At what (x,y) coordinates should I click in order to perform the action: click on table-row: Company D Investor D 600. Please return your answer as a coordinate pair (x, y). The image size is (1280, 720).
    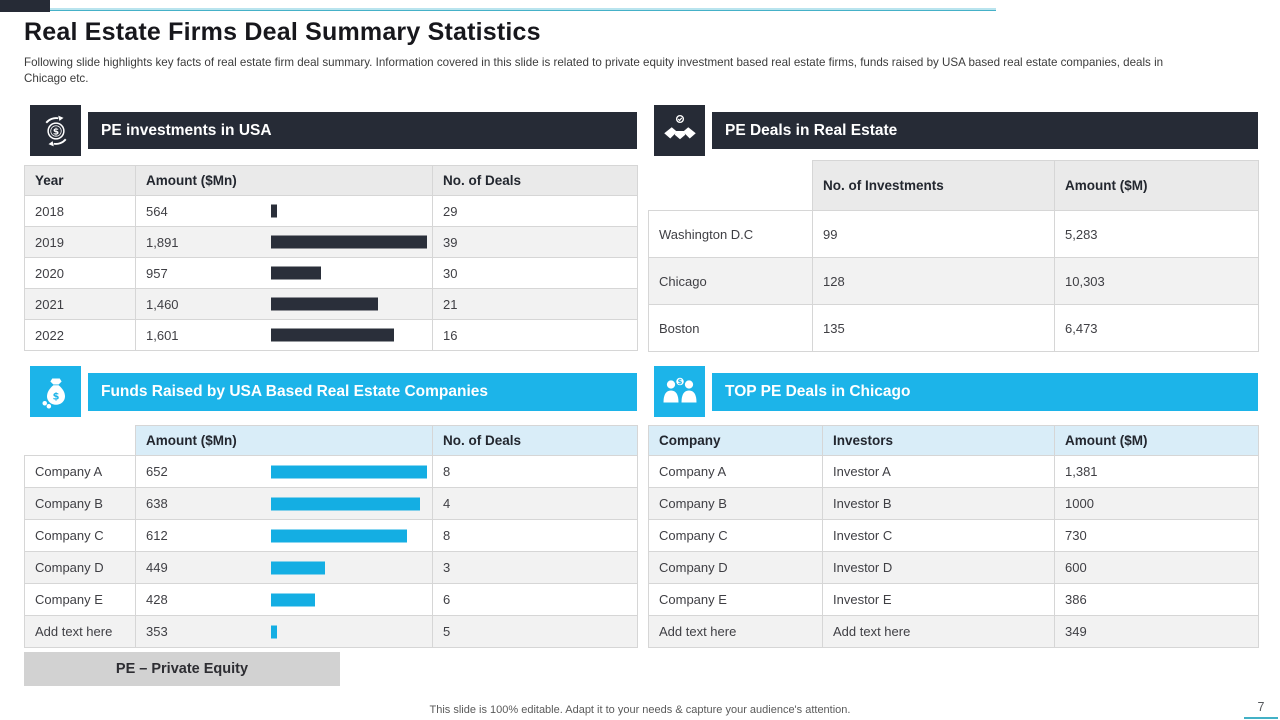
    Looking at the image, I should click on (953, 567).